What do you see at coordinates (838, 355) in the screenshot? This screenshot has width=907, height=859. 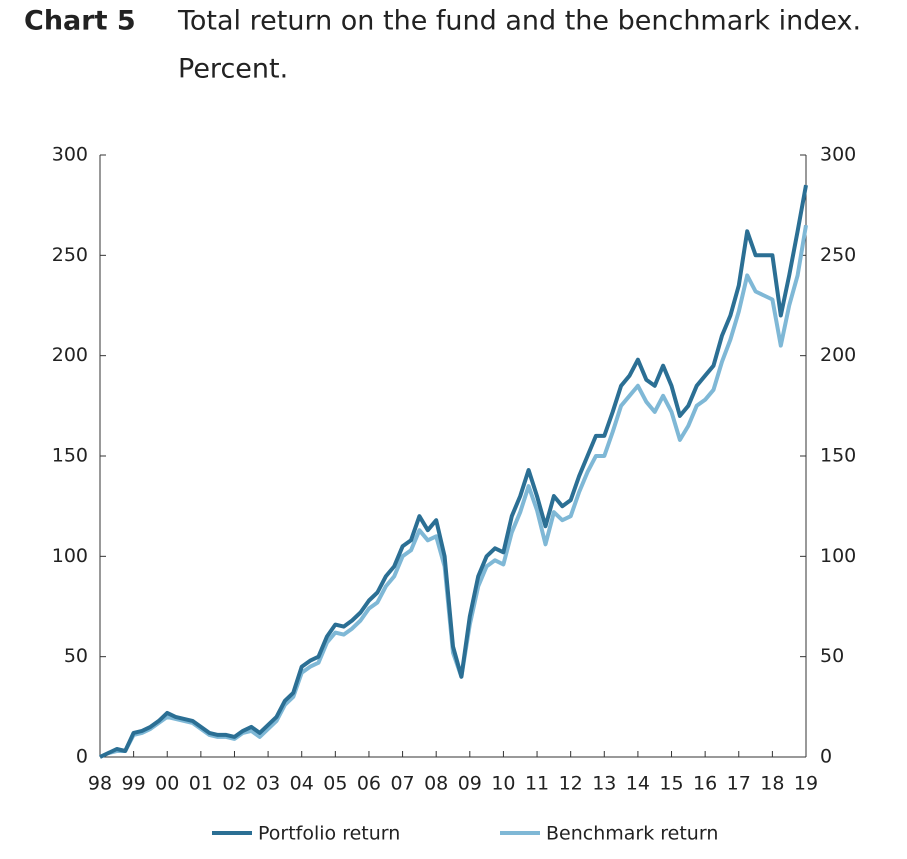 I see `y2-tick-label: 200` at bounding box center [838, 355].